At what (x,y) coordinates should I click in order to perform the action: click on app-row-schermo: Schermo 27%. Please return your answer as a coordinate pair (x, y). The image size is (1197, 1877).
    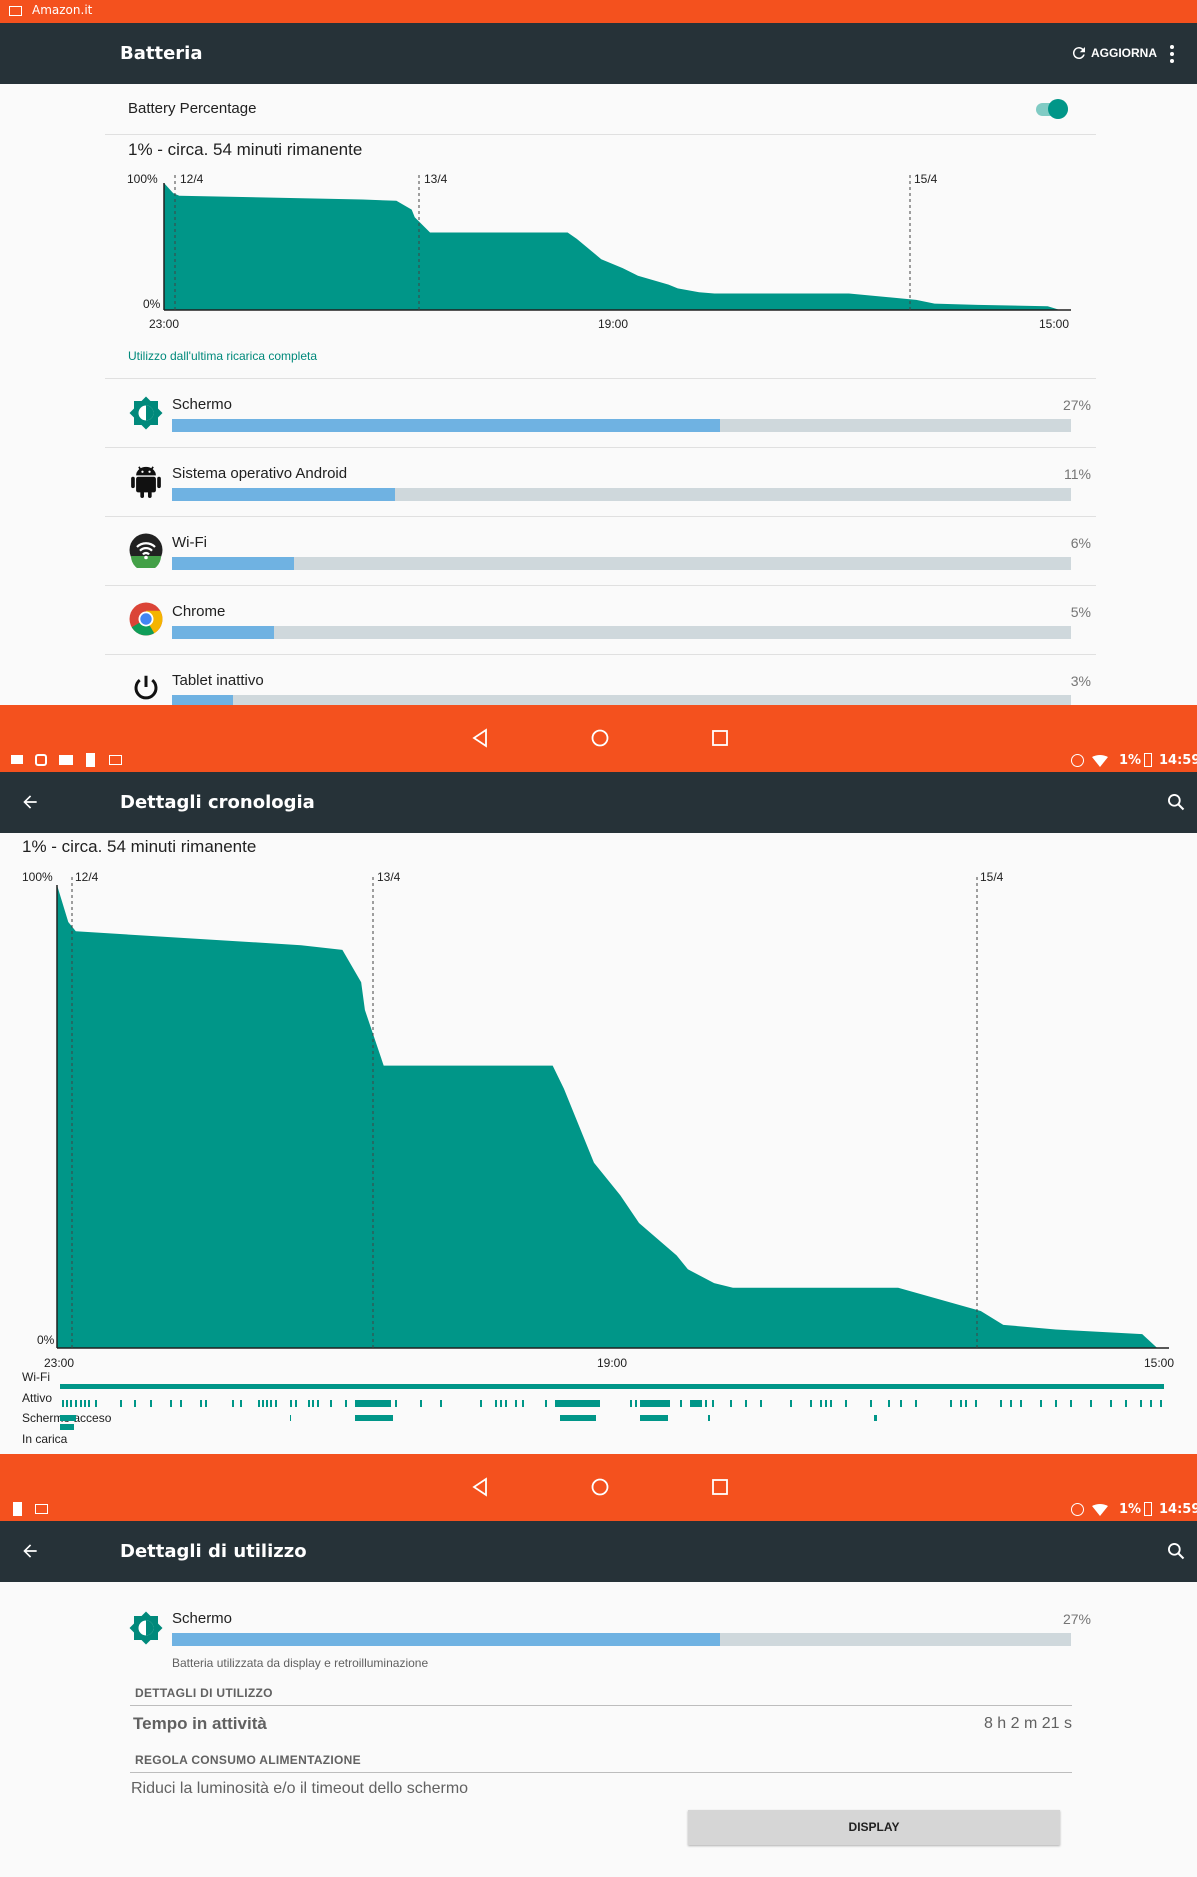
    Looking at the image, I should click on (600, 412).